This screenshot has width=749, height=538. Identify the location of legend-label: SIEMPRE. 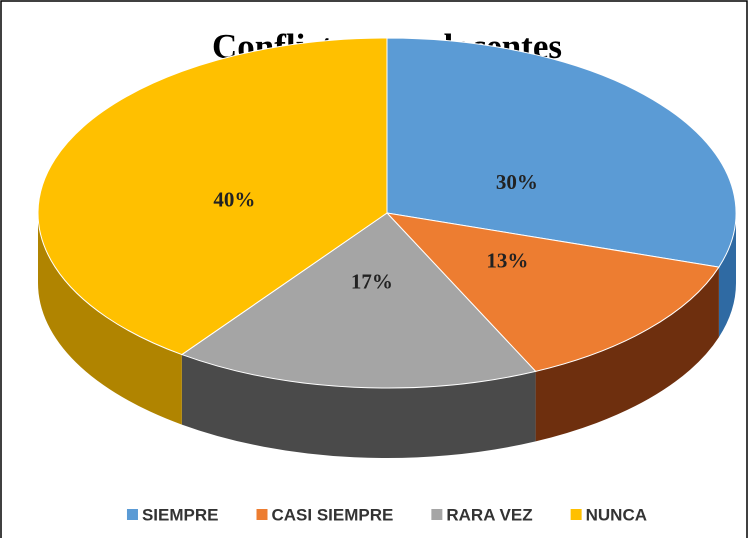
(180, 514).